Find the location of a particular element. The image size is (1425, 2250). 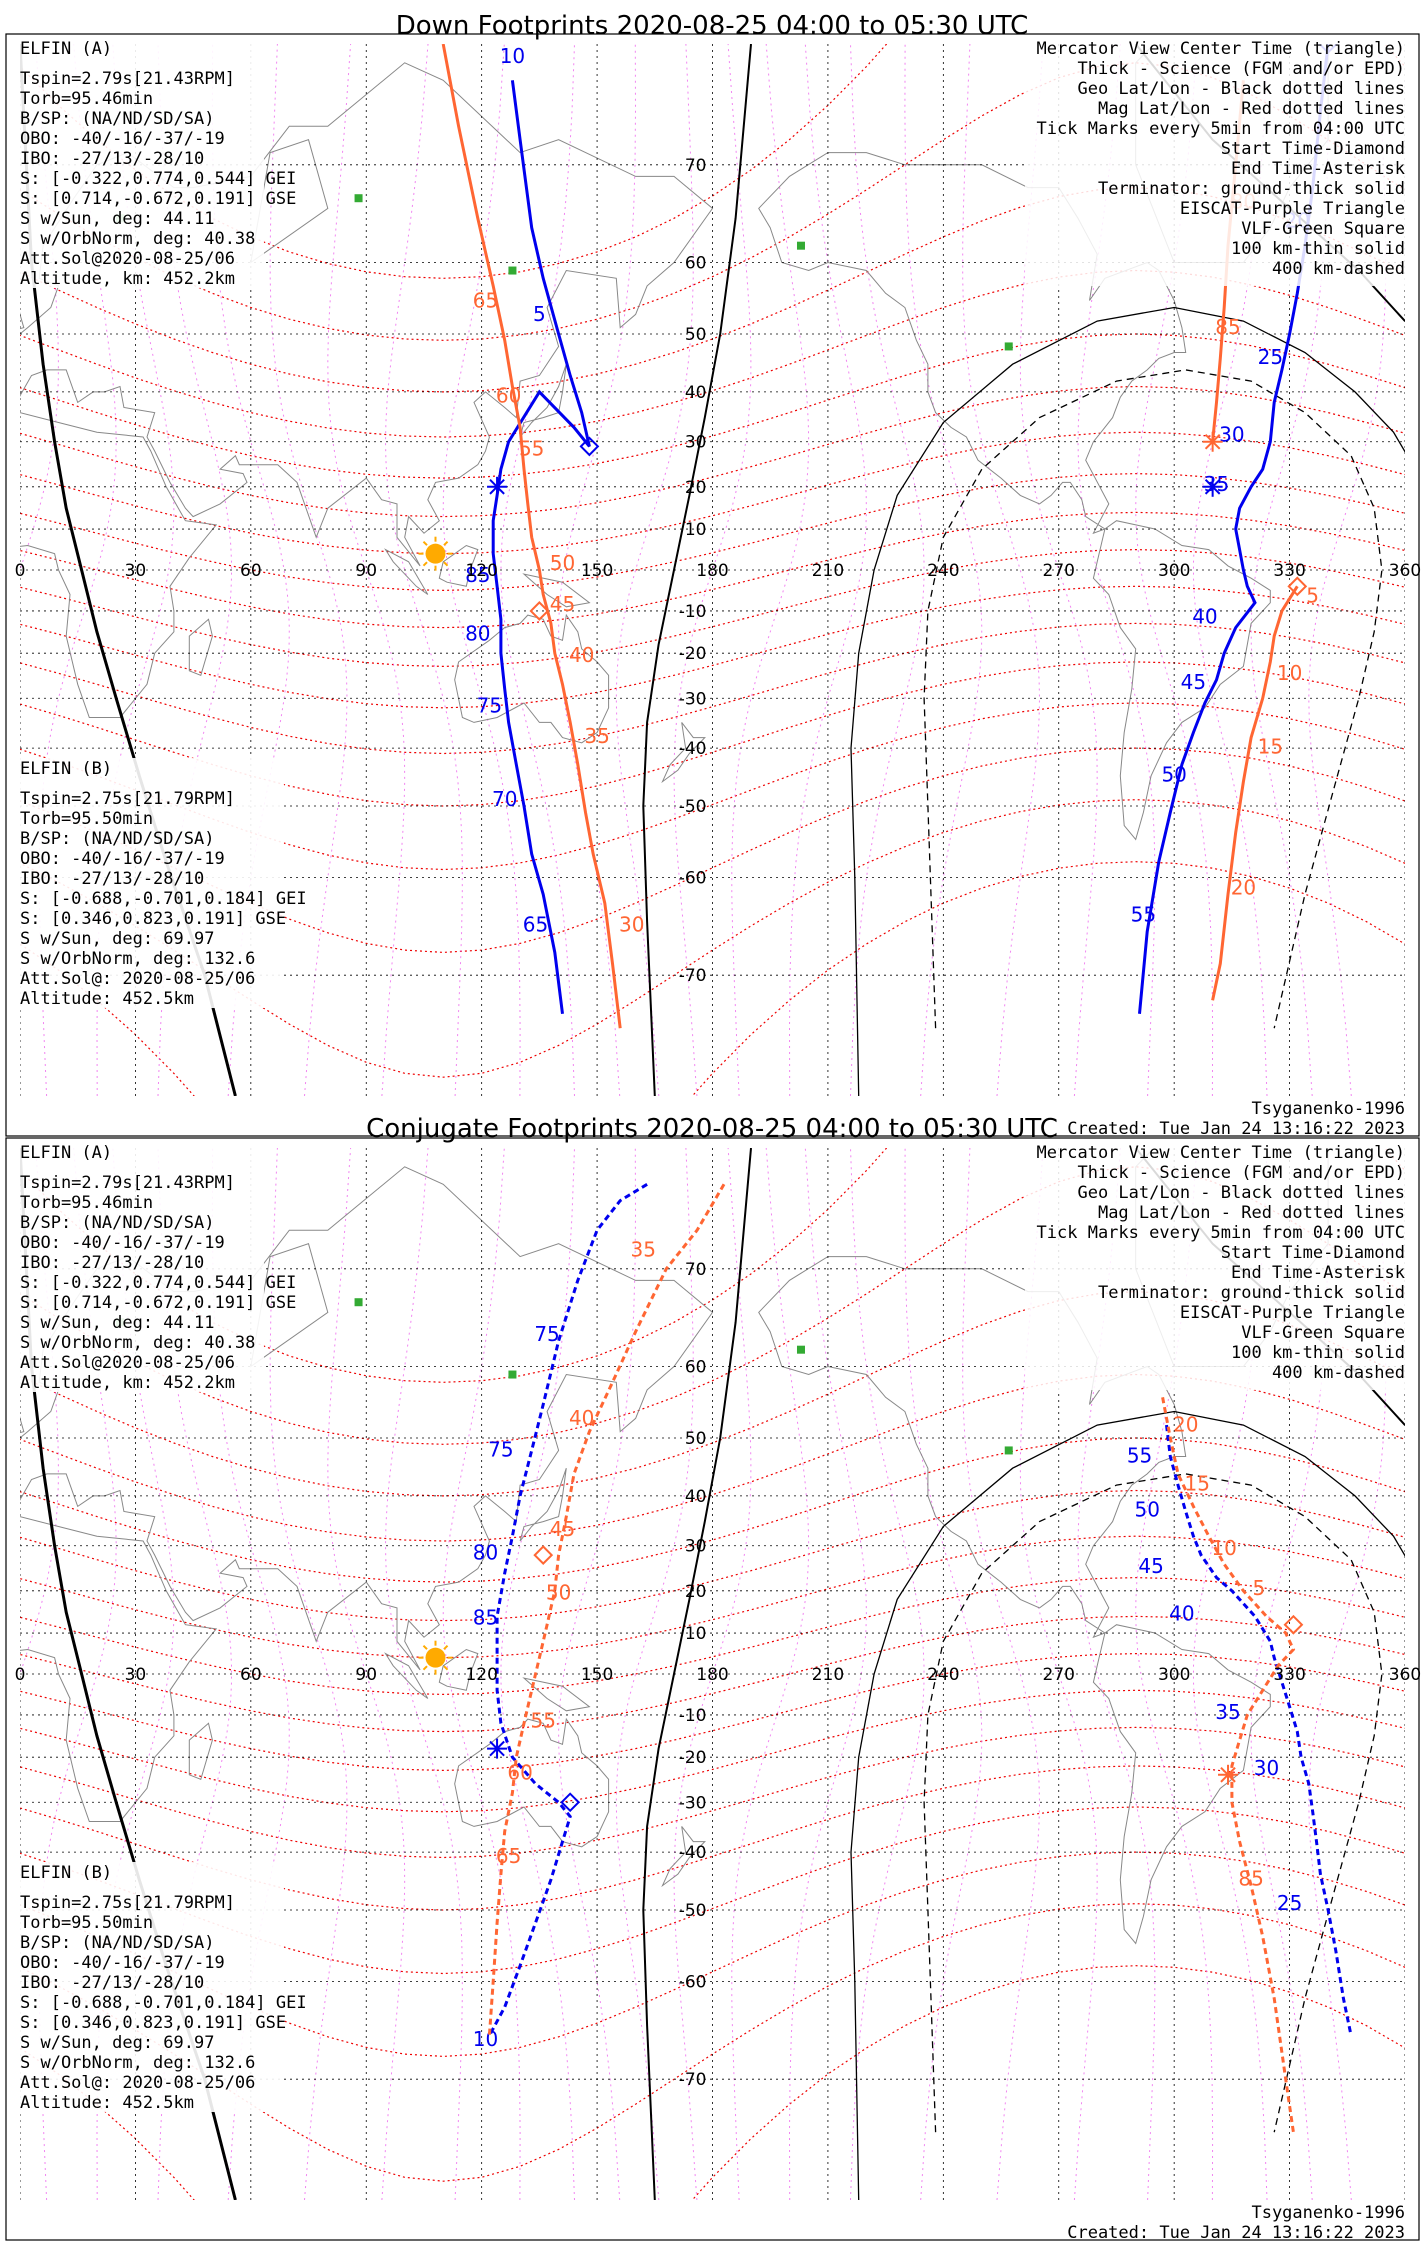

conjugate-legend-item: Terminator: ground-thick solid is located at coordinates (1251, 1293).